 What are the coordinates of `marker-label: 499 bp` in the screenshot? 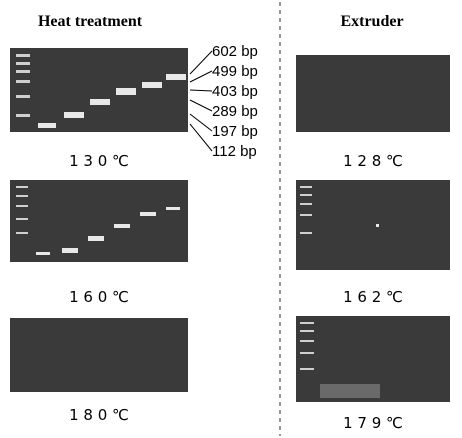 It's located at (235, 71).